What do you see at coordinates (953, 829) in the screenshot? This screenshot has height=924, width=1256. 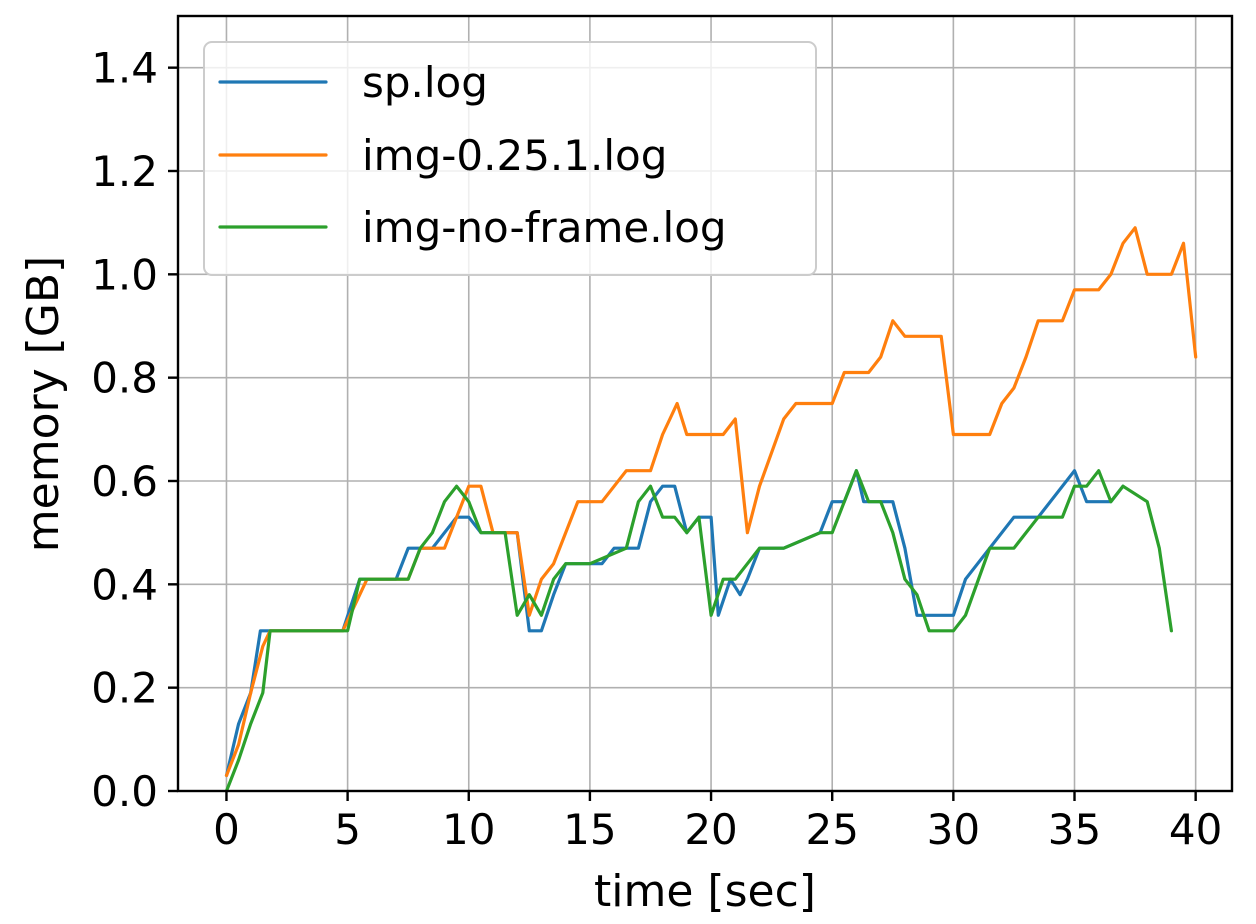 I see `x-tick-label: 30` at bounding box center [953, 829].